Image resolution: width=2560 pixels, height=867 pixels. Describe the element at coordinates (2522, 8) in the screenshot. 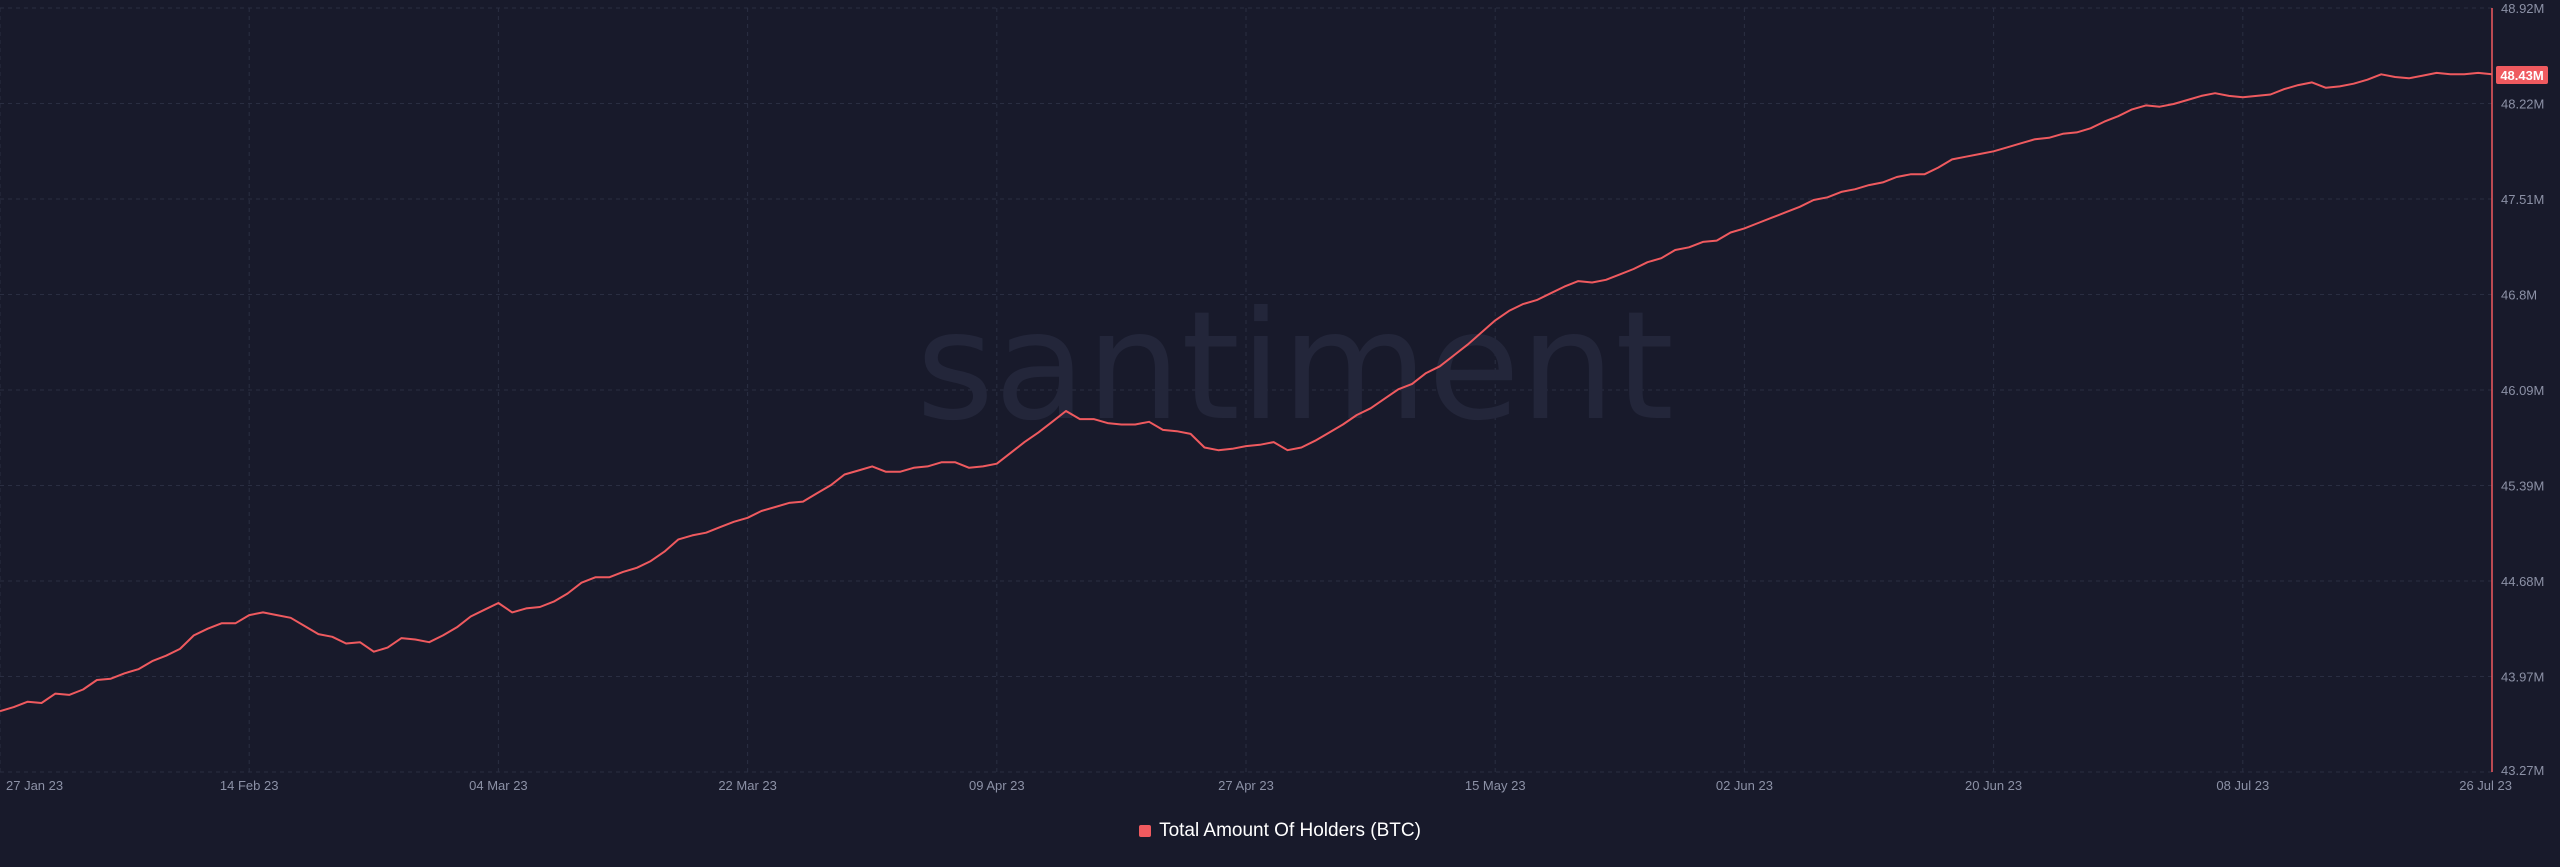

I see `y-tick-label: 48.92M` at that location.